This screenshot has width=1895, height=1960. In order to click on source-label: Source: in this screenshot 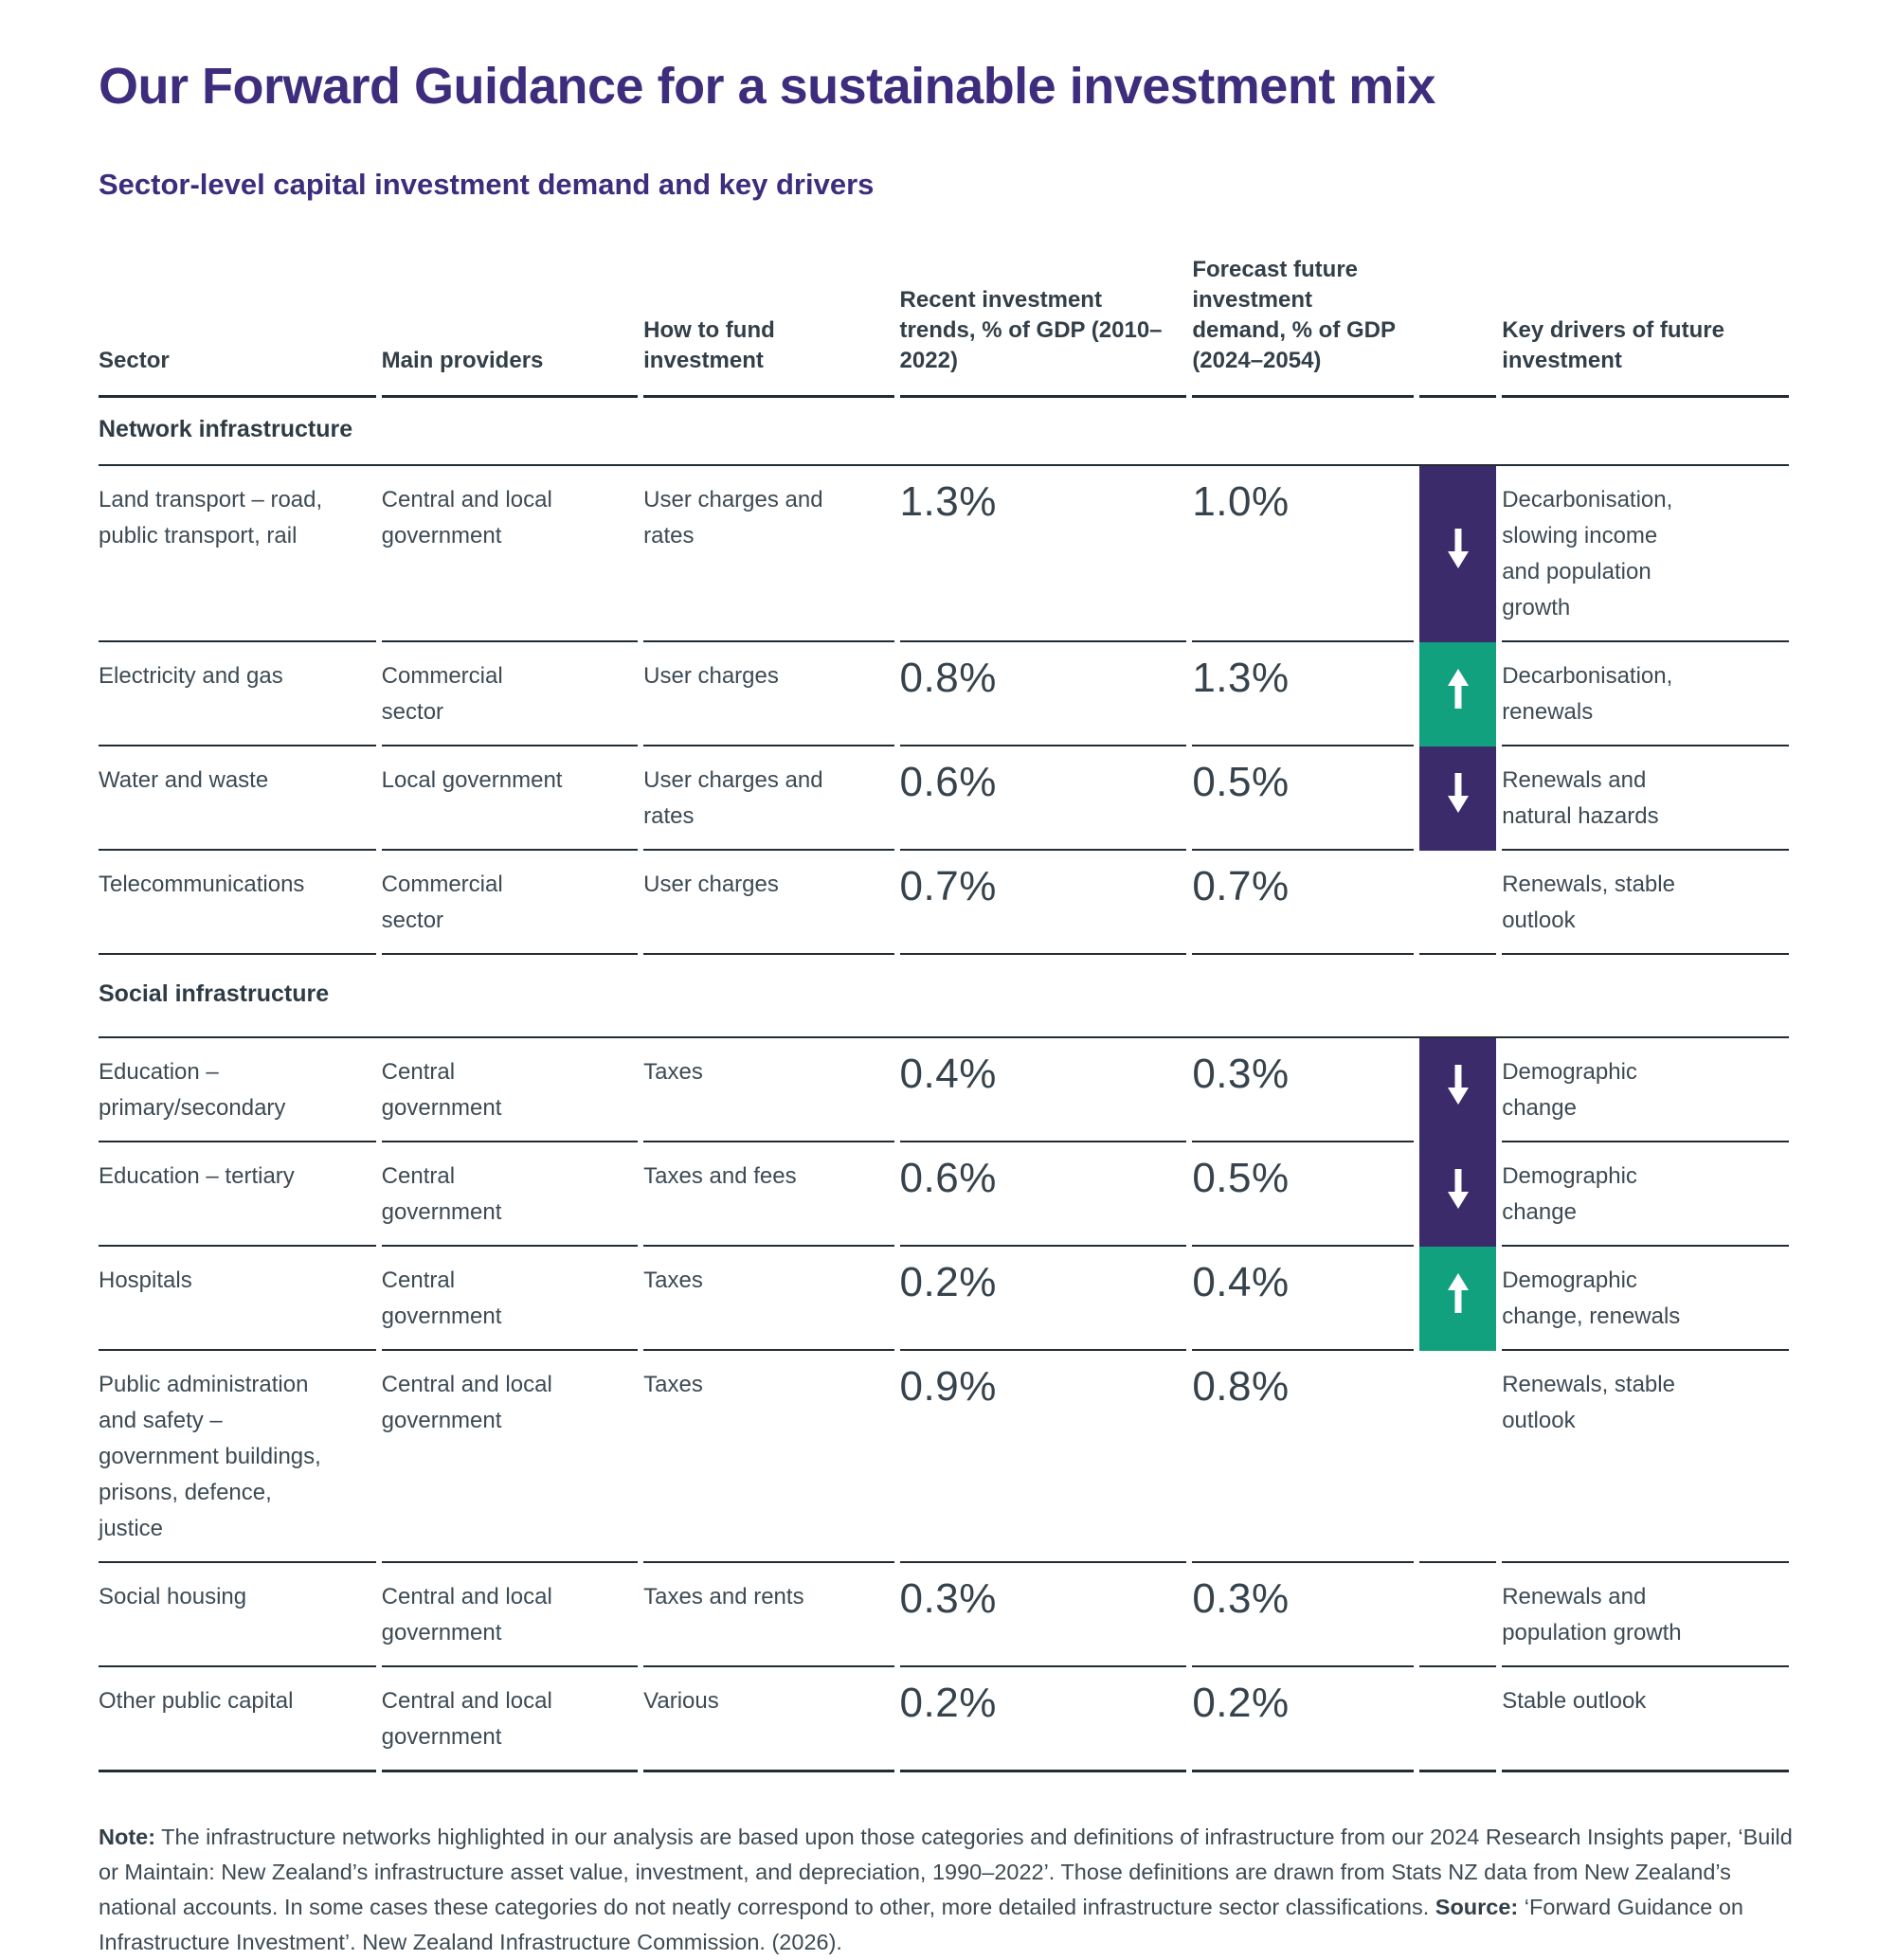, I will do `click(1477, 1908)`.